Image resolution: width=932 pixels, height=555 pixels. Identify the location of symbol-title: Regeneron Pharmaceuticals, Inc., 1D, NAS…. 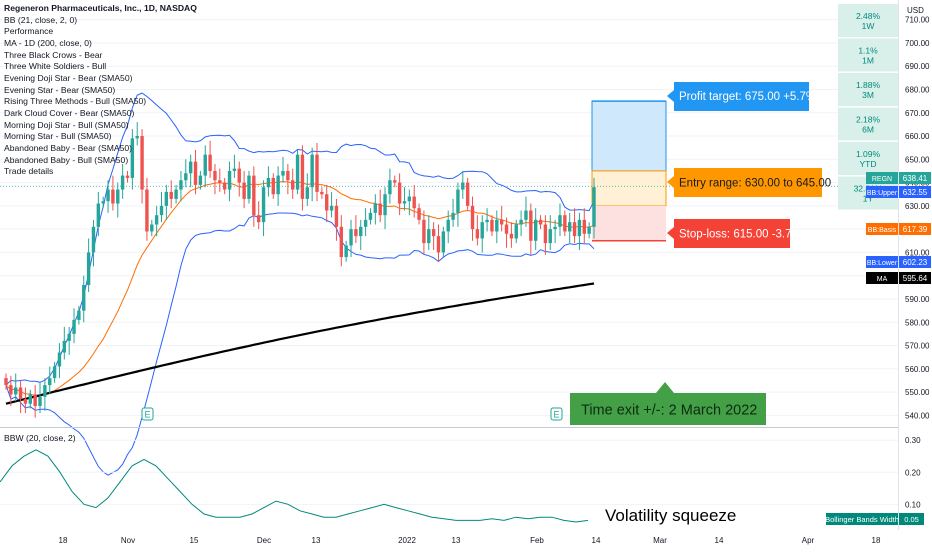
(100, 8).